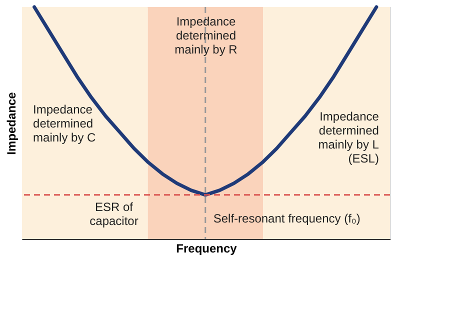  What do you see at coordinates (349, 137) in the screenshot?
I see `annotation: Impedance determined mainly by L (ESL)` at bounding box center [349, 137].